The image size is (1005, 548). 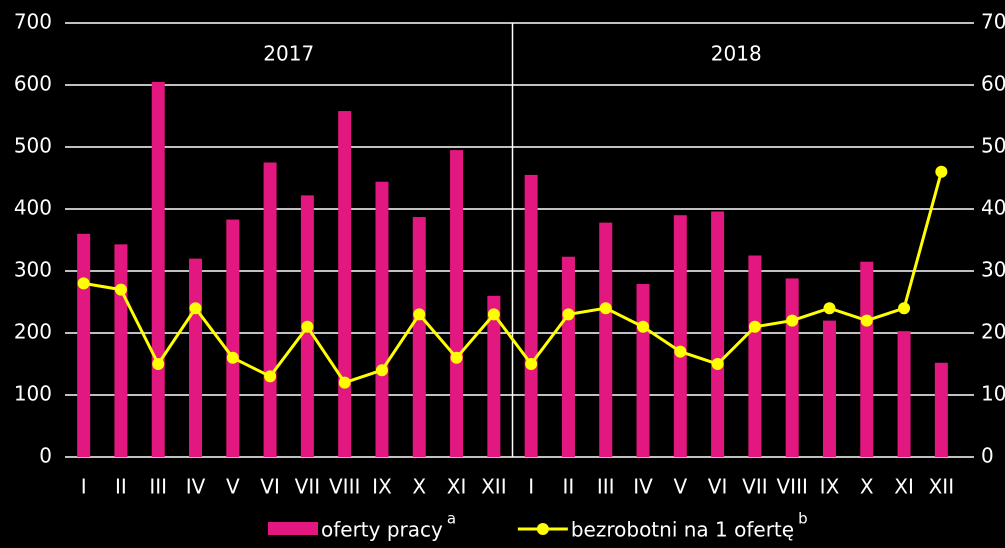 I want to click on y2-tick-label: 50, so click(x=993, y=146).